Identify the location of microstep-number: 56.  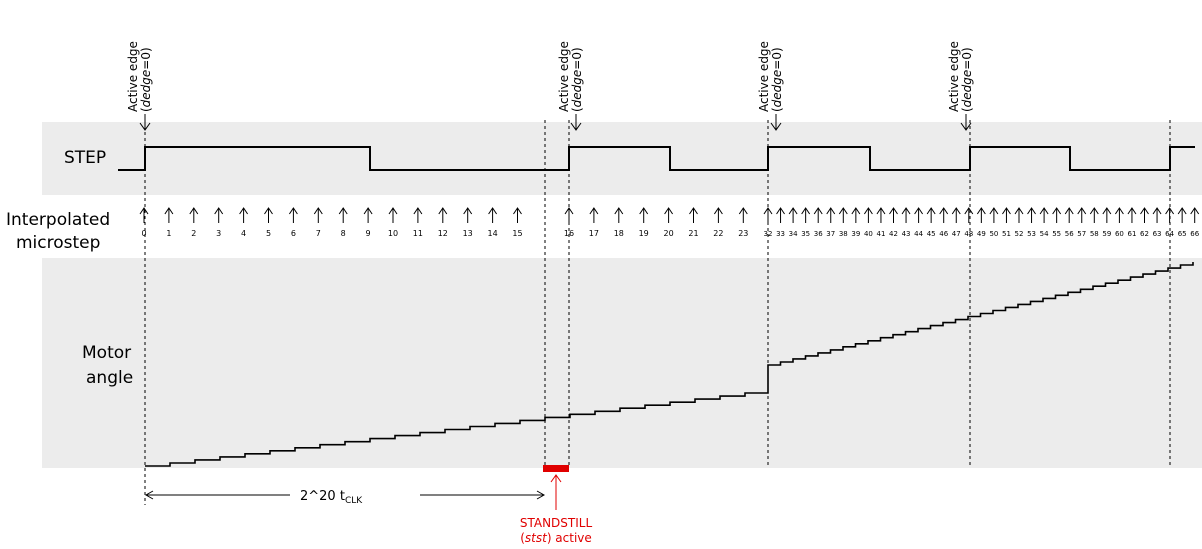
(1069, 234).